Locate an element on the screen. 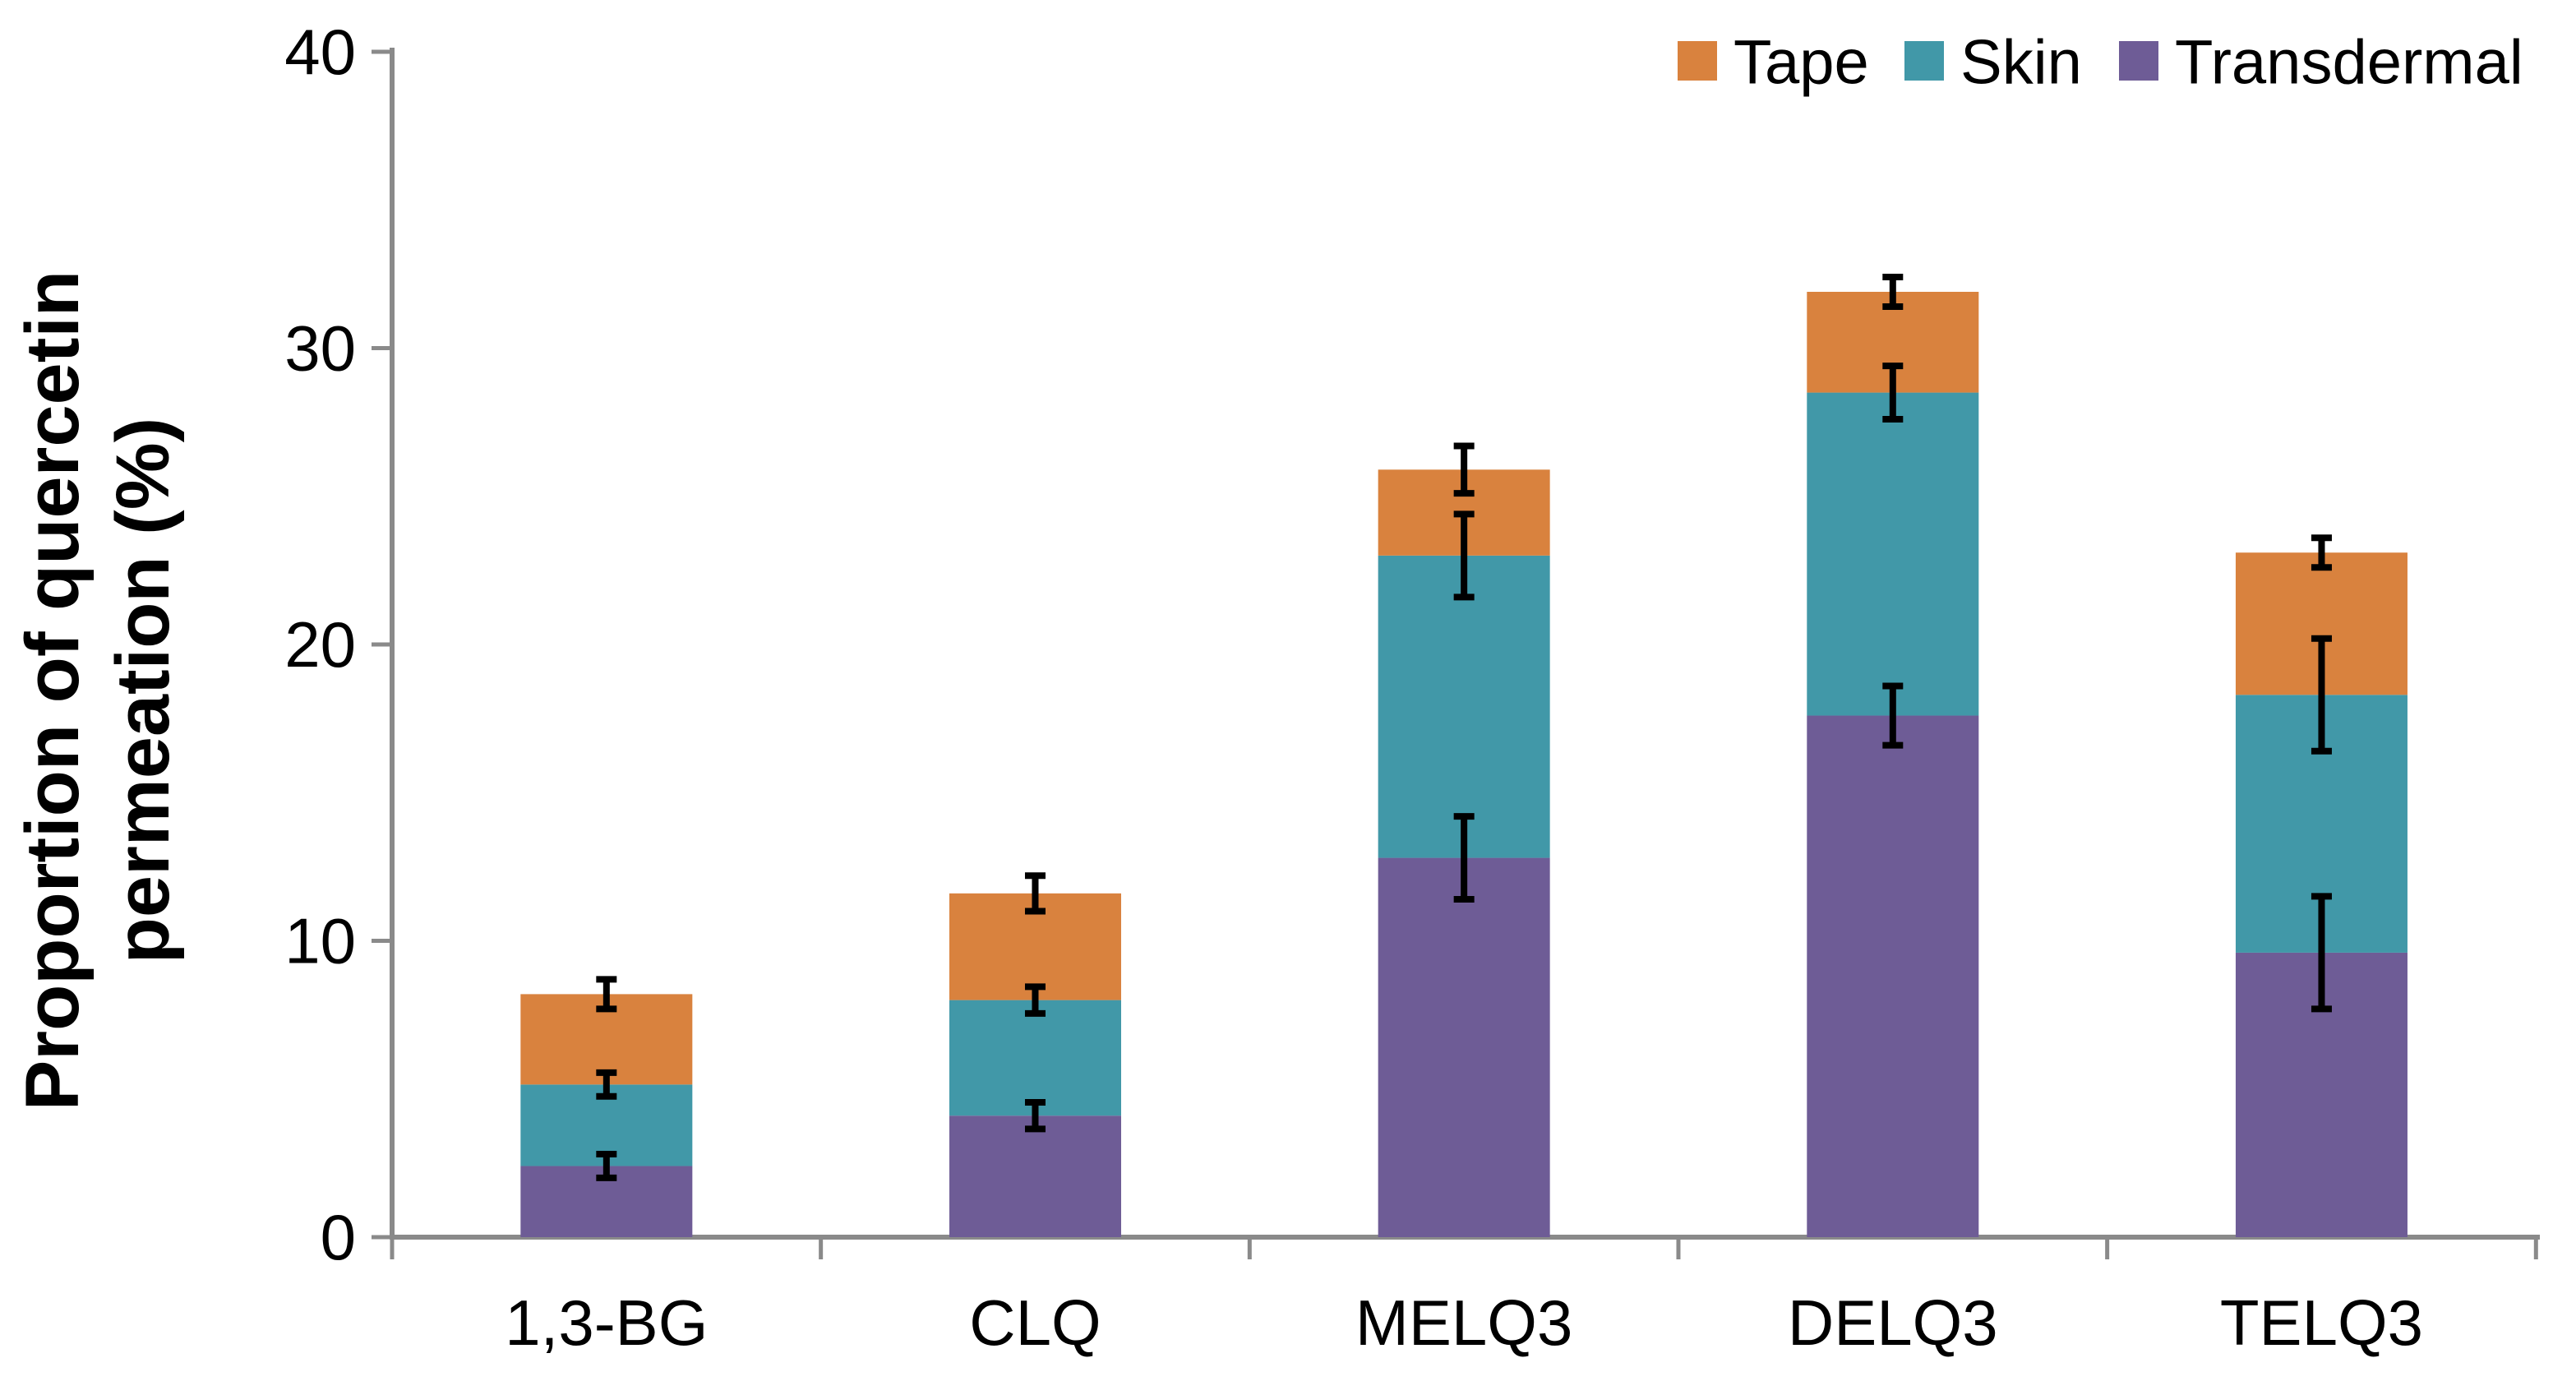  y-tick-label: 30 is located at coordinates (320, 348).